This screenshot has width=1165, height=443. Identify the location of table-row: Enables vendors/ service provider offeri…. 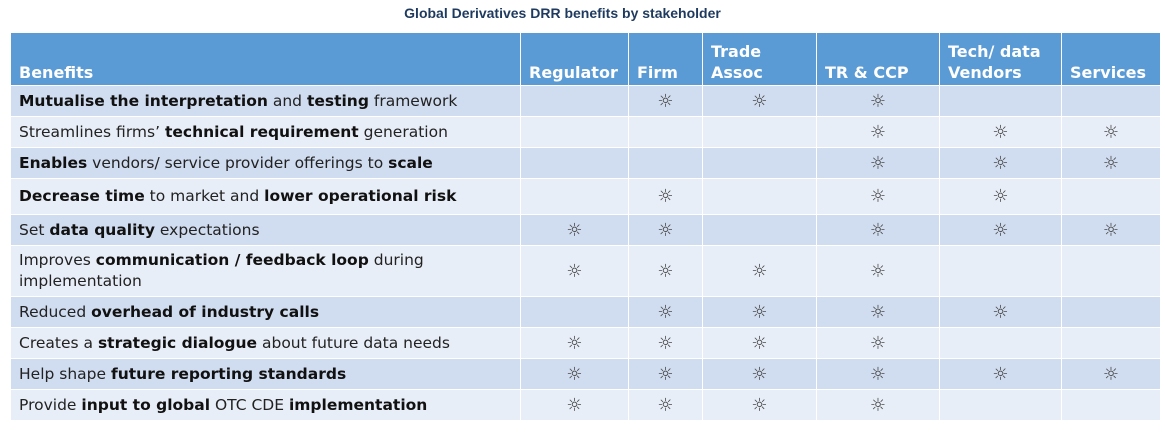
(585, 163).